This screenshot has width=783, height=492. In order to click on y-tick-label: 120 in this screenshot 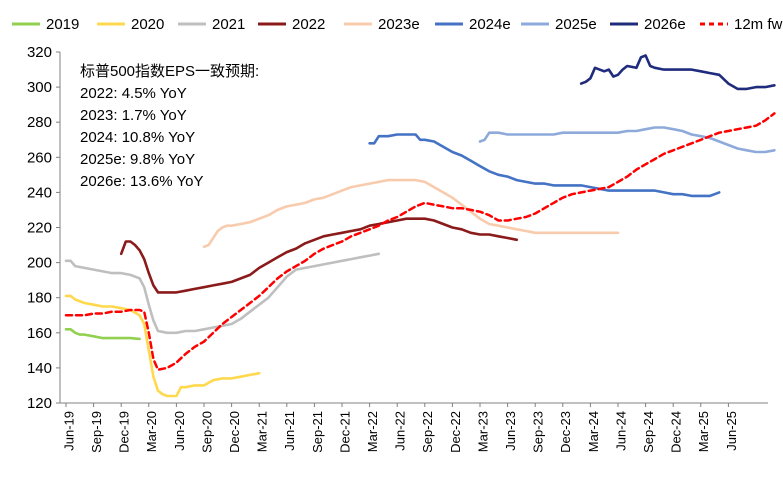, I will do `click(39, 403)`.